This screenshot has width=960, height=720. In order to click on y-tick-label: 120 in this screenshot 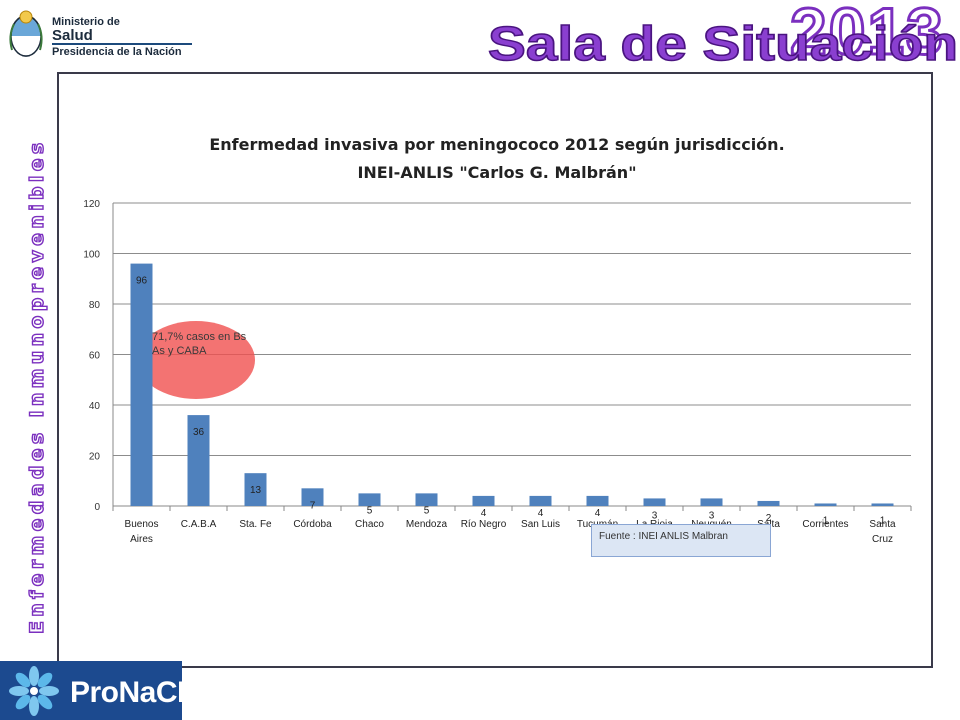, I will do `click(91, 204)`.